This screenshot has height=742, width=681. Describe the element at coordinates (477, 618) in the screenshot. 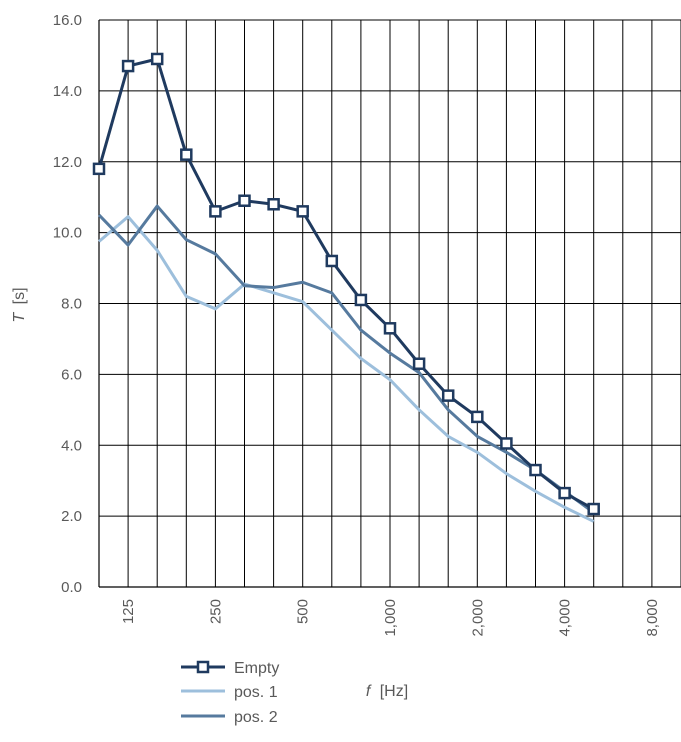

I see `x-tick-label: 2,000` at that location.